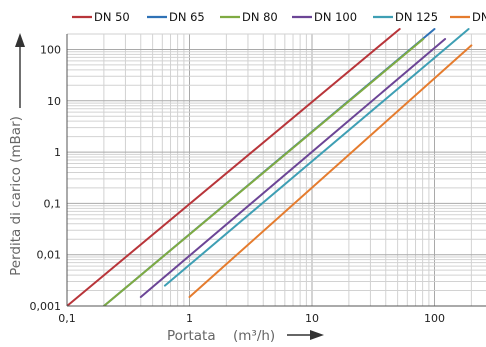 The height and width of the screenshot is (347, 486). I want to click on legend-label: DN 50, so click(112, 17).